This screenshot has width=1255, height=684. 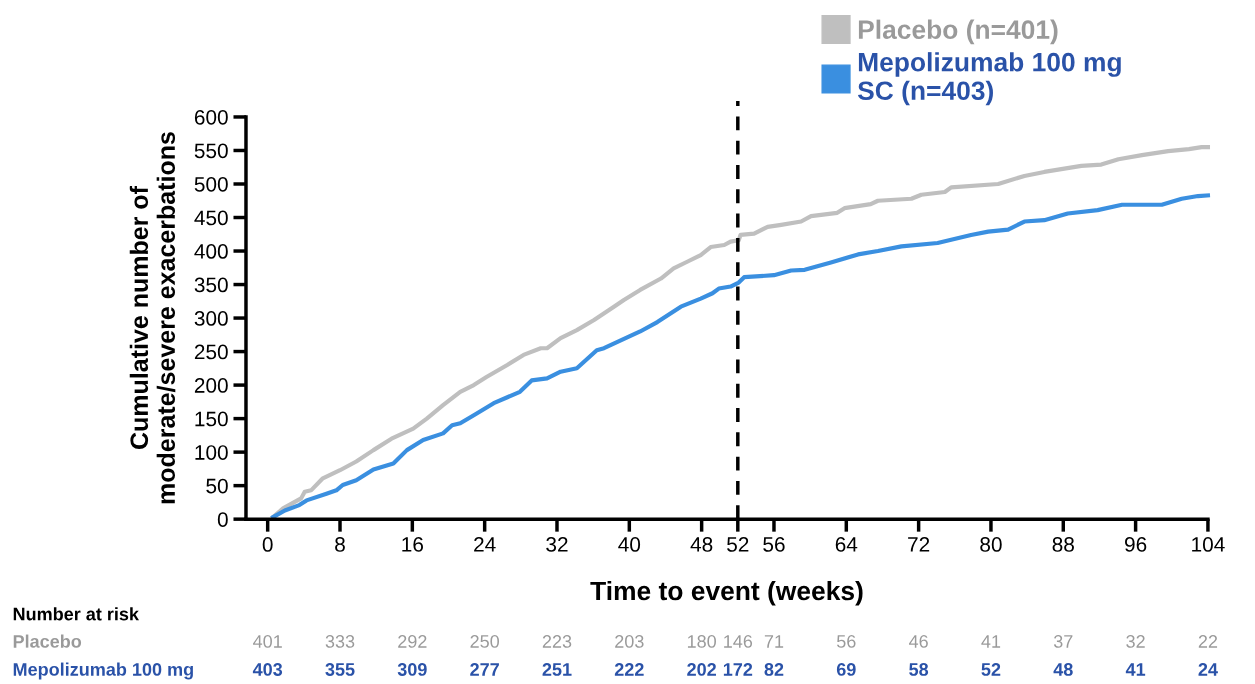 I want to click on x-tick-label: 8, so click(x=340, y=544).